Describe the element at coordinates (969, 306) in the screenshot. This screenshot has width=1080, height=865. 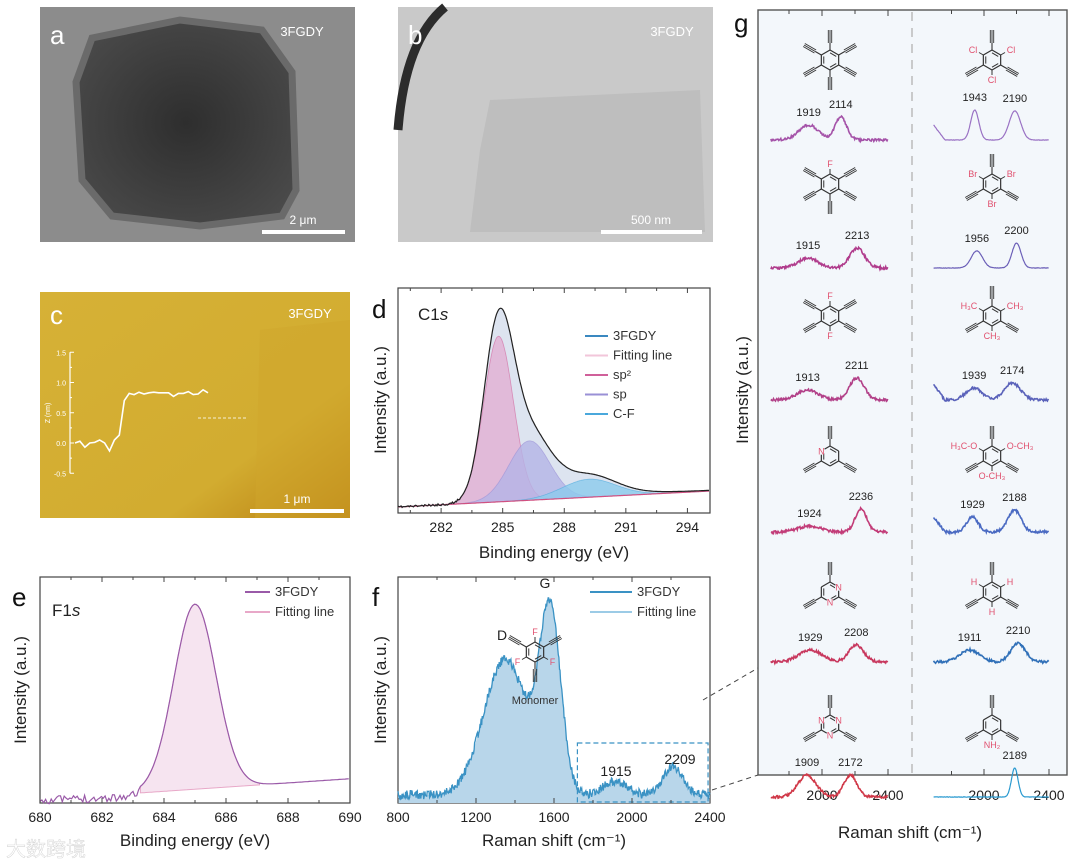
I see `substituent-label: H₃C` at that location.